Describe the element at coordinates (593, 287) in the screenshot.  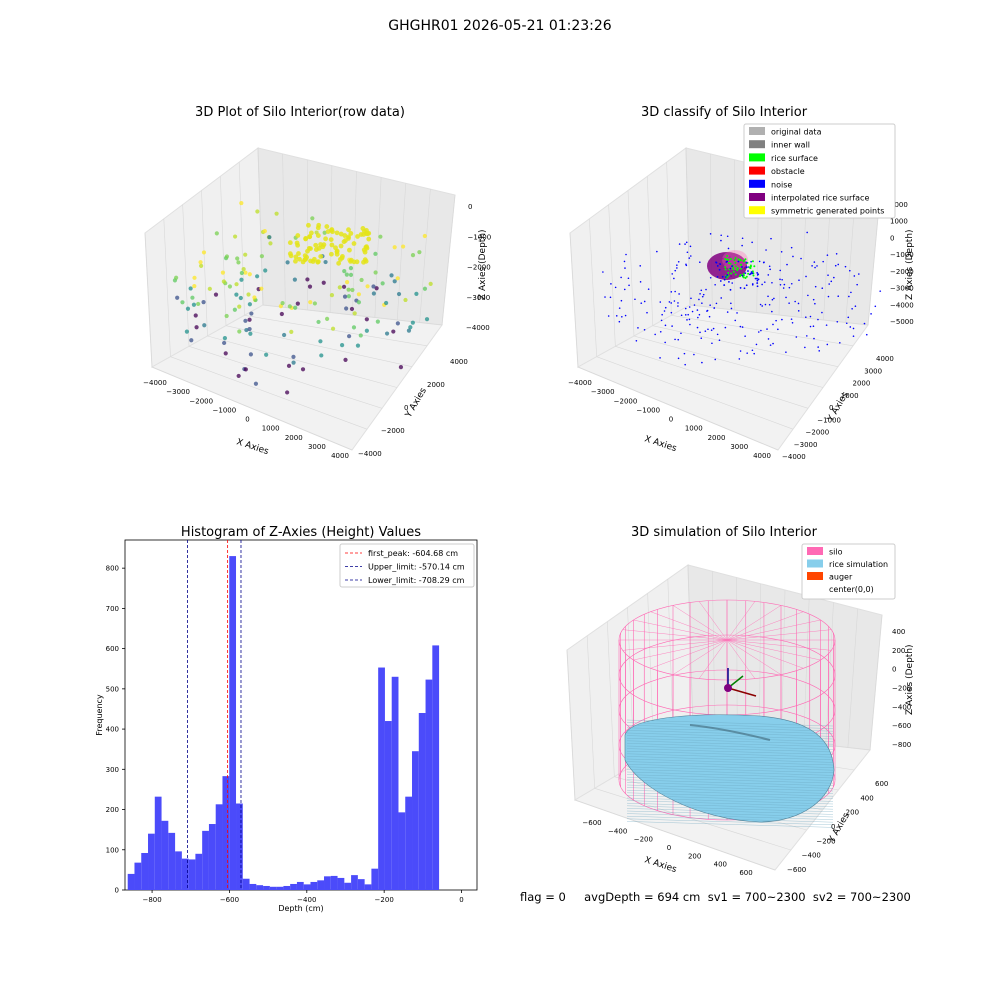
I see `classify-left-grid-line` at that location.